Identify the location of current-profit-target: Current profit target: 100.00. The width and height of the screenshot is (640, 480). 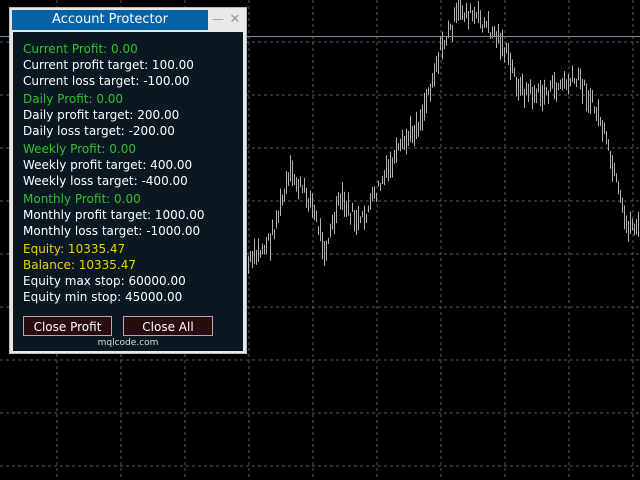
(108, 65).